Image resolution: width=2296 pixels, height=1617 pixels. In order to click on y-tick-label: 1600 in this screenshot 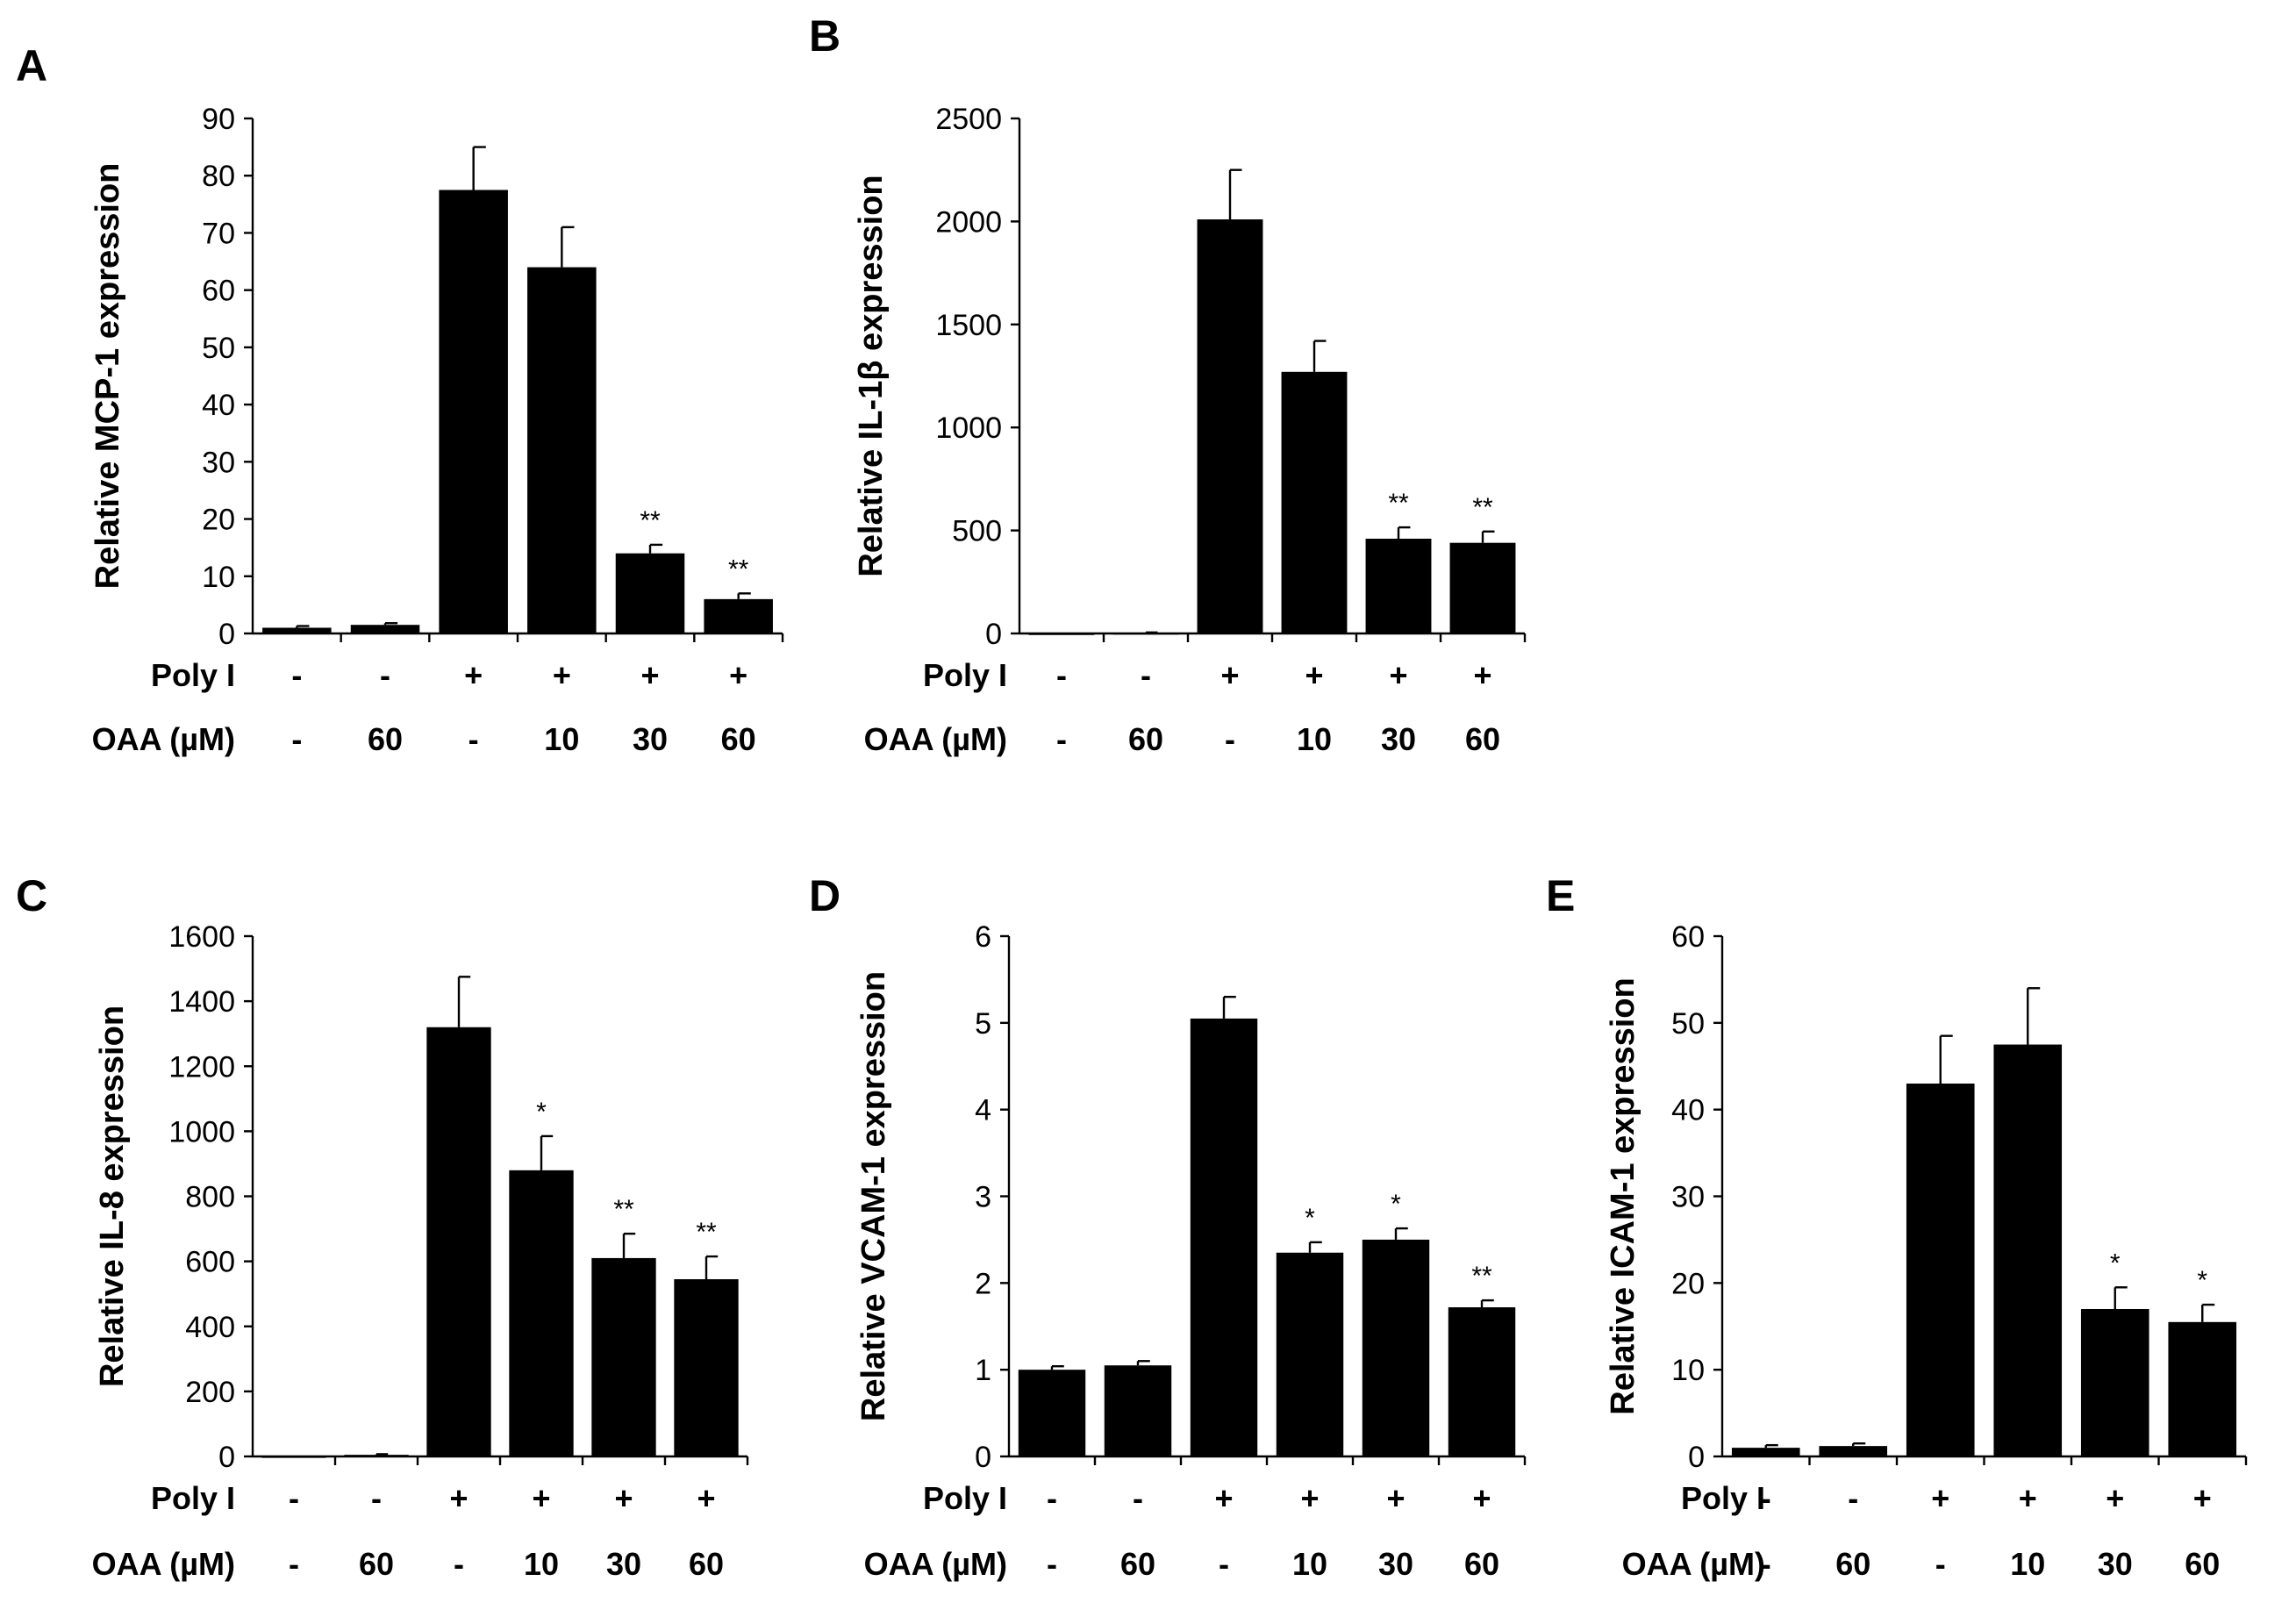, I will do `click(202, 937)`.